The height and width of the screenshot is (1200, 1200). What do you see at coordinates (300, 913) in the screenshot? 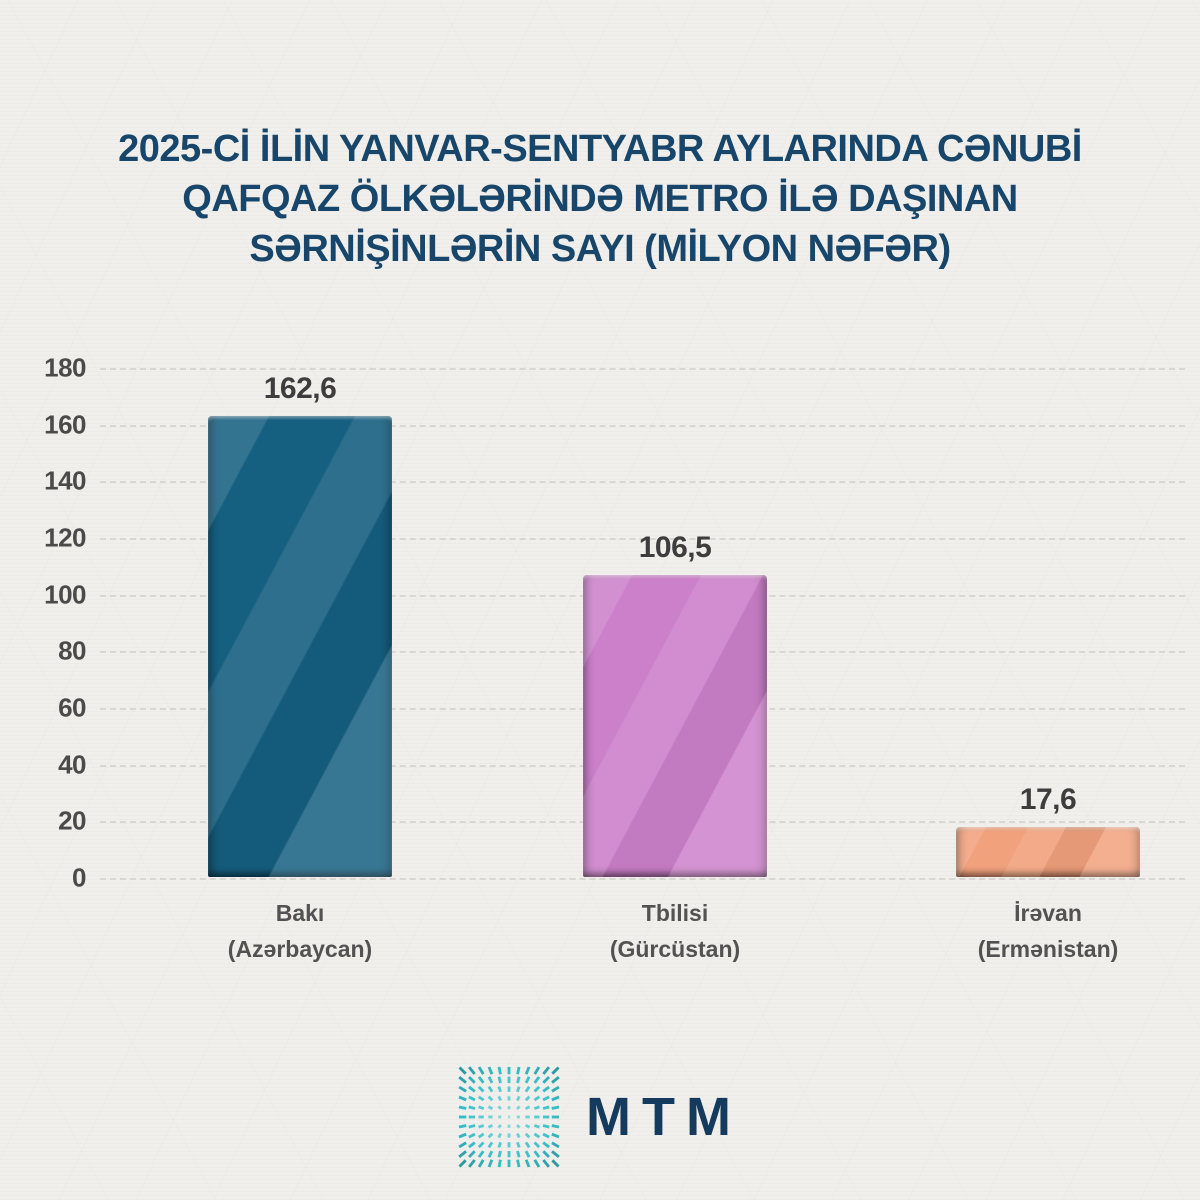
I see `category-city: Bakı` at bounding box center [300, 913].